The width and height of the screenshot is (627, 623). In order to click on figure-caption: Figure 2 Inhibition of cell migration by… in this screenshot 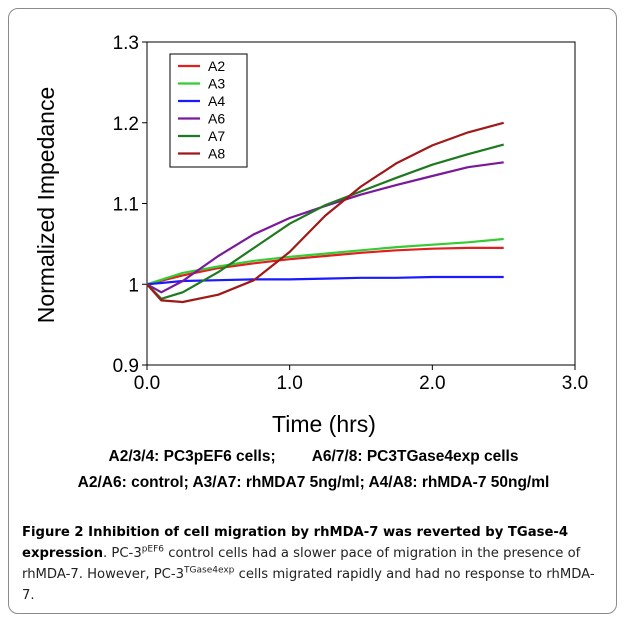, I will do `click(314, 564)`.